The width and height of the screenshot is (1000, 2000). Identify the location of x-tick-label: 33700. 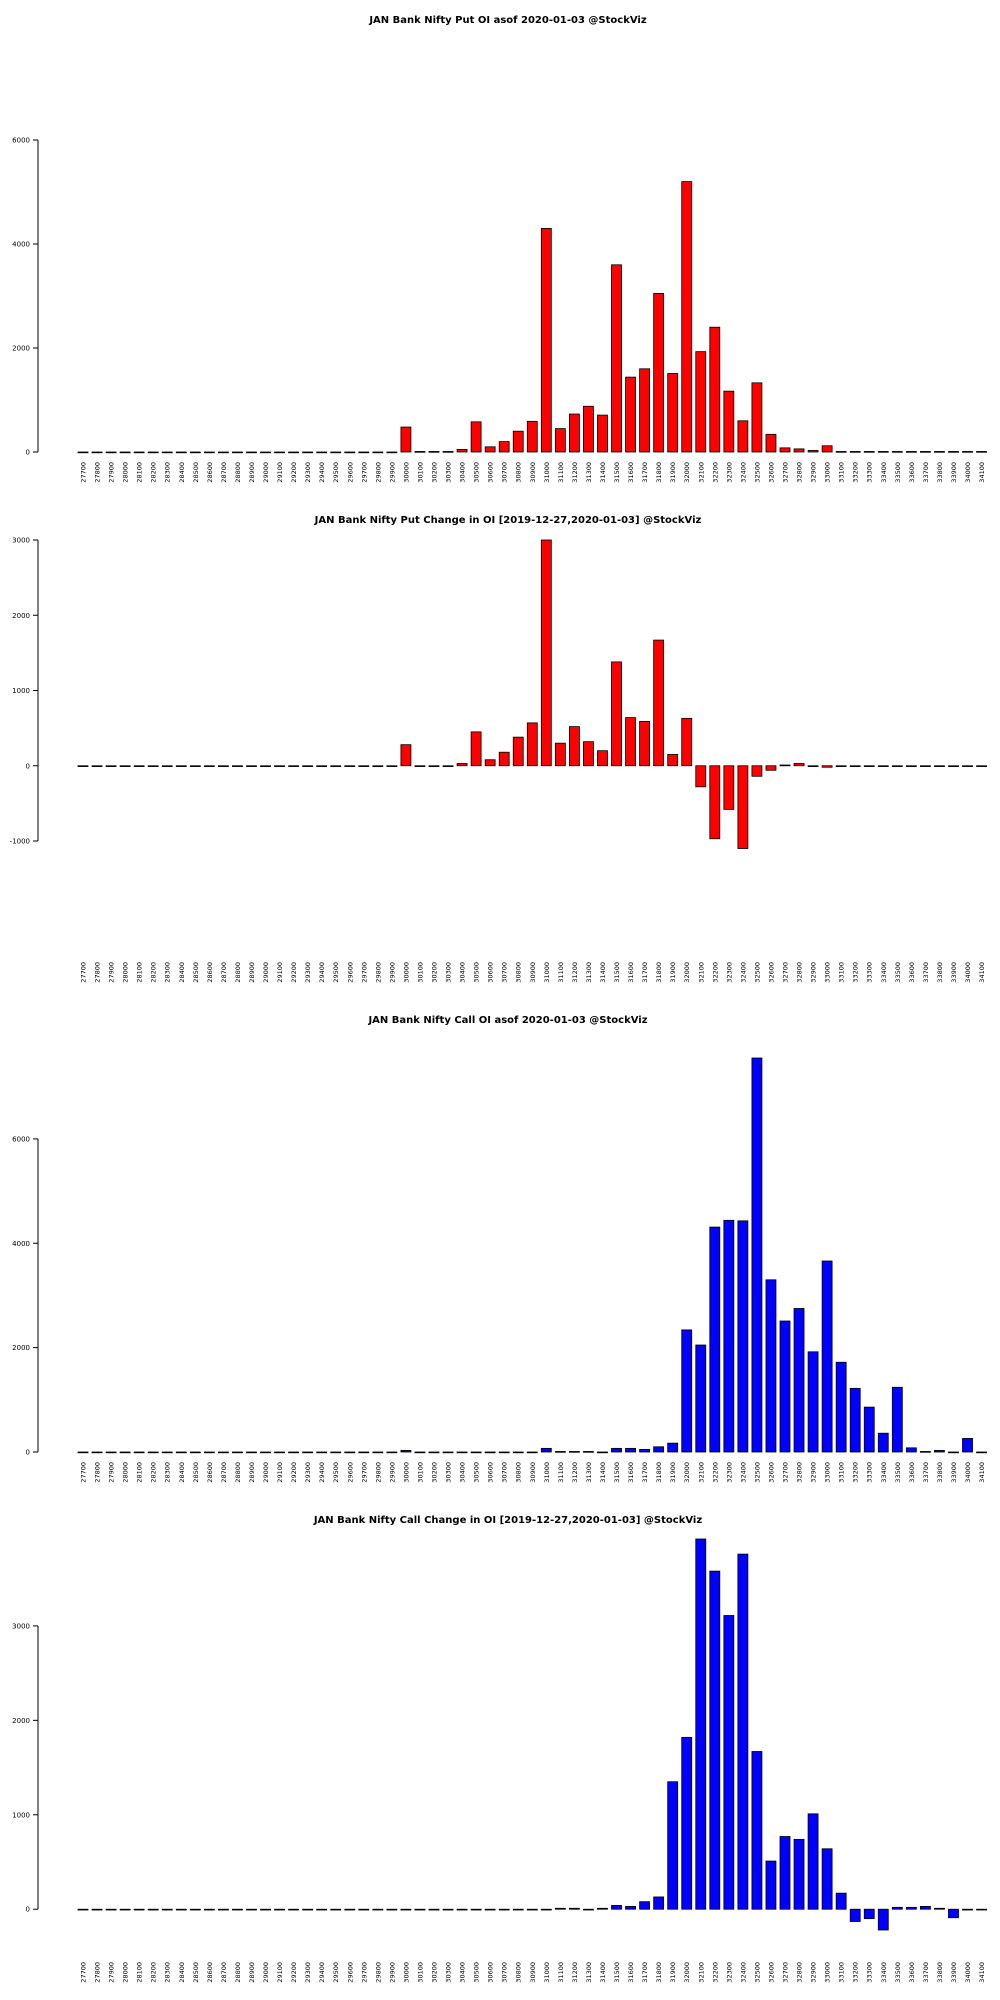
(926, 472).